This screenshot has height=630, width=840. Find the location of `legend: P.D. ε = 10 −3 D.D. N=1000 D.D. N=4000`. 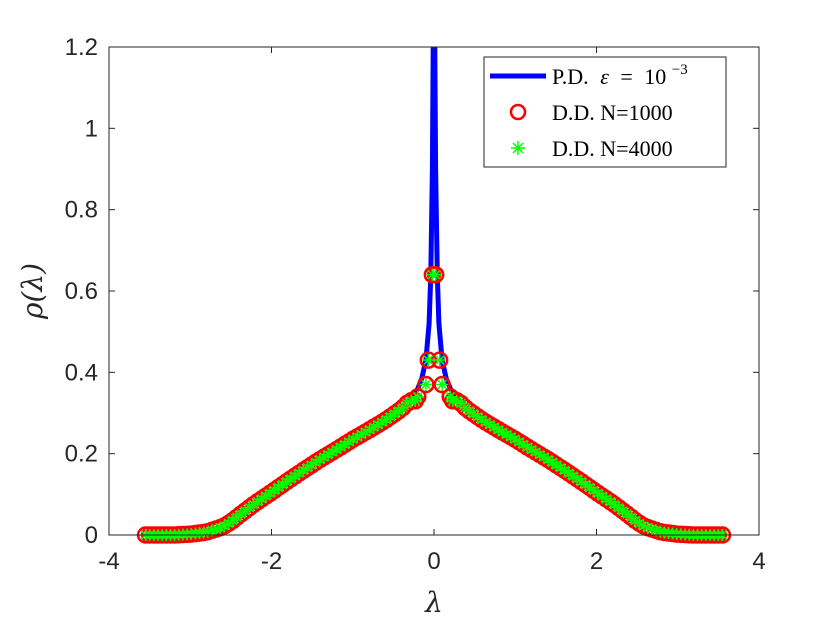

legend: P.D. ε = 10 −3 D.D. N=1000 D.D. N=4000 is located at coordinates (605, 112).